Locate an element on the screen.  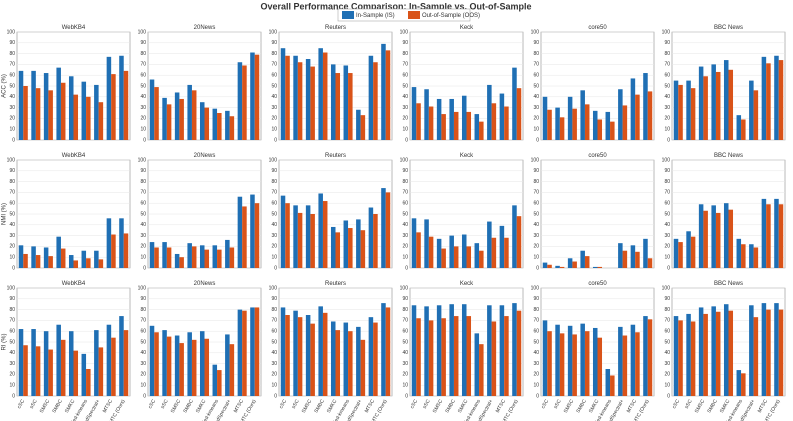
y-tick-label: 10 is located at coordinates (12, 386).